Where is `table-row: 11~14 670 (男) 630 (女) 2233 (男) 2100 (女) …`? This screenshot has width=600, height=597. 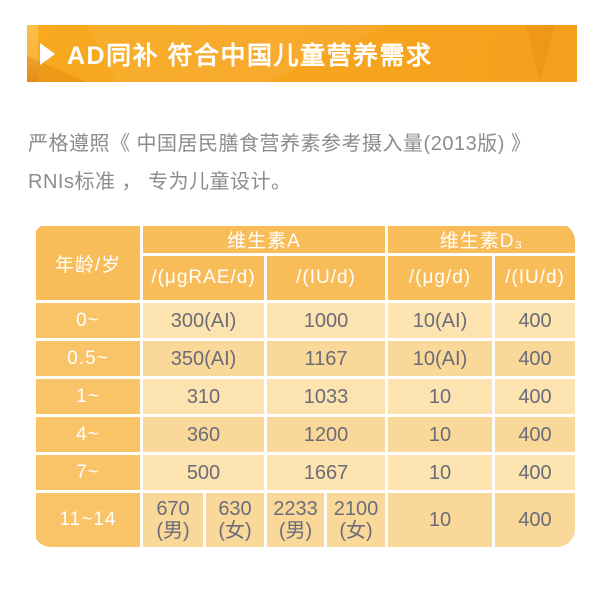 table-row: 11~14 670 (男) 630 (女) 2233 (男) 2100 (女) … is located at coordinates (304, 518).